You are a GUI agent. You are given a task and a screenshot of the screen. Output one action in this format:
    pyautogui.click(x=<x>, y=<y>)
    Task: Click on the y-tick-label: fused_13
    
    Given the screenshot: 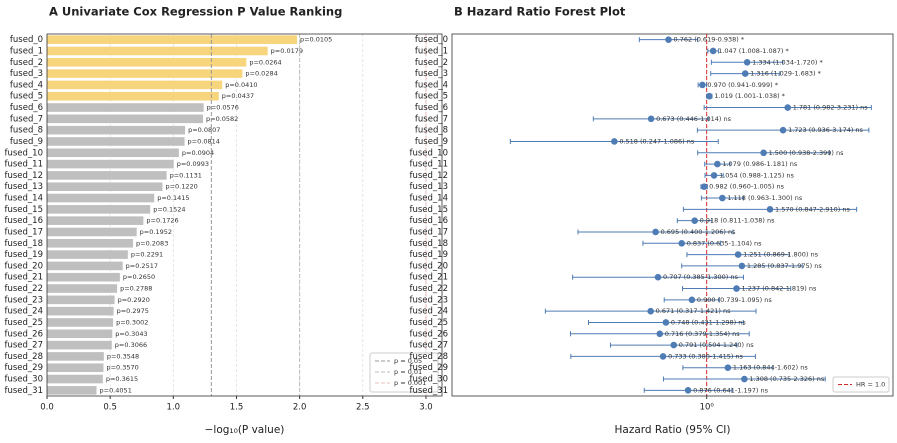 What is the action you would take?
    pyautogui.click(x=429, y=187)
    